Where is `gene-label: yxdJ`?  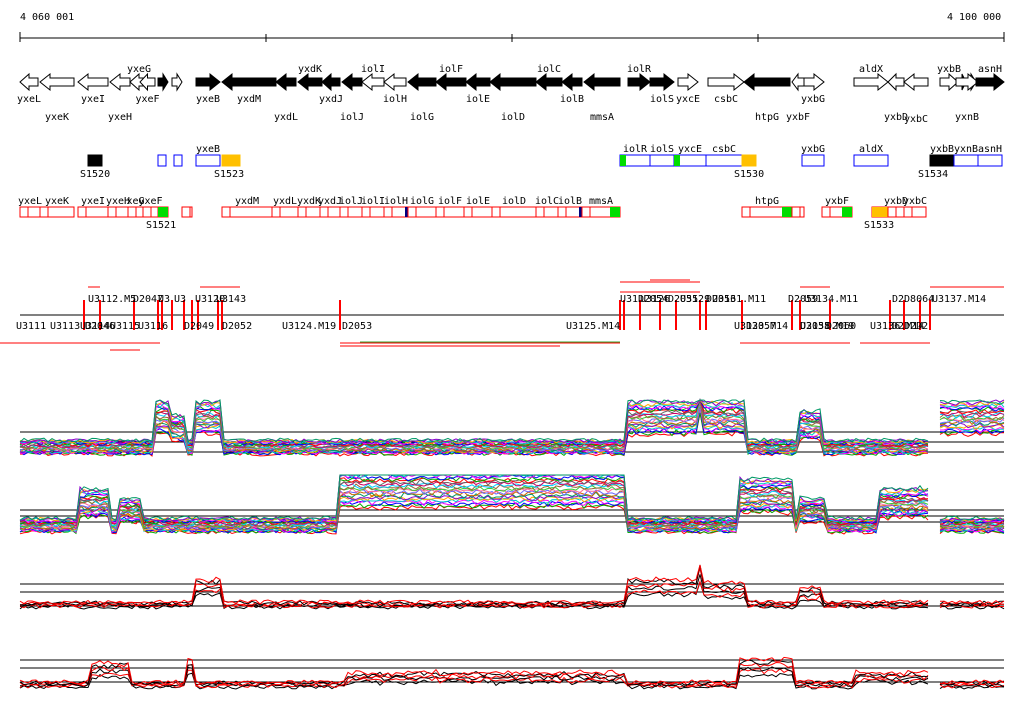
gene-label: yxdJ is located at coordinates (331, 99).